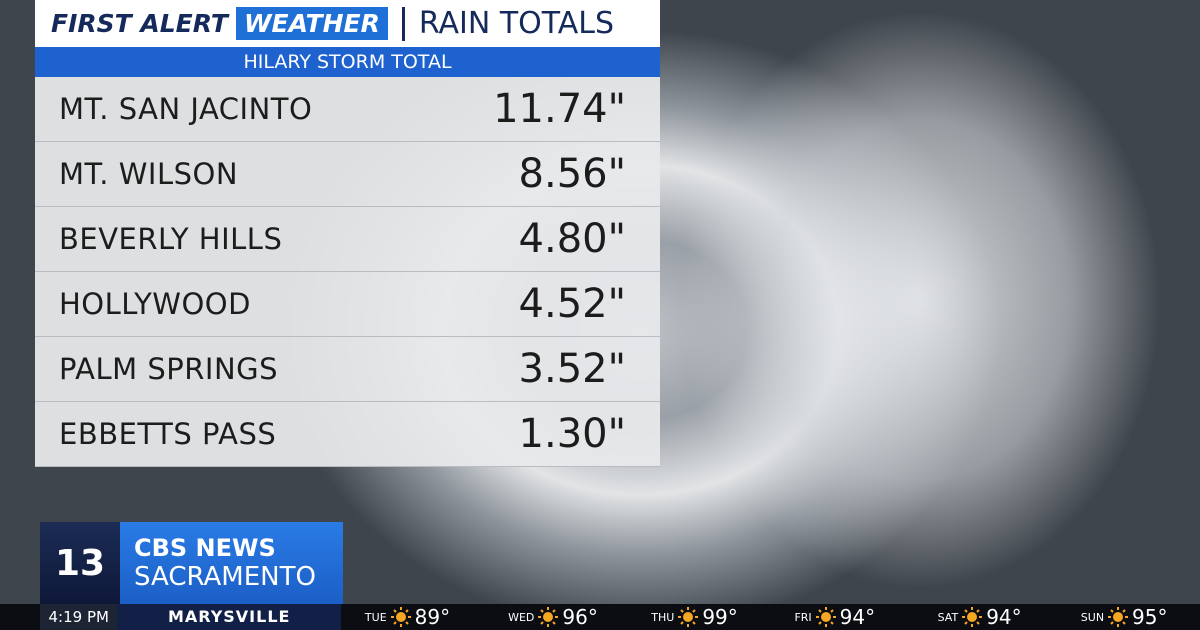 Image resolution: width=1200 pixels, height=630 pixels. Describe the element at coordinates (149, 174) in the screenshot. I see `location-name: MT. WILSON` at that location.